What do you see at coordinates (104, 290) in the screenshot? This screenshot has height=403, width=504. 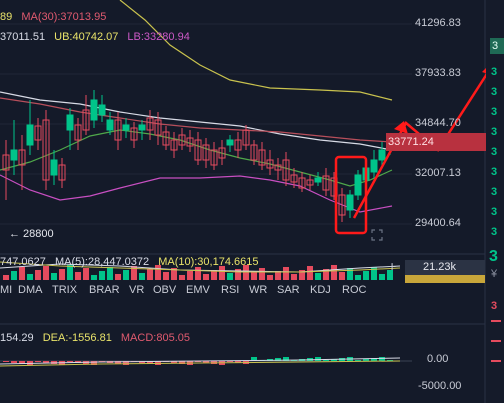 I see `tab-brar: BRAR` at bounding box center [104, 290].